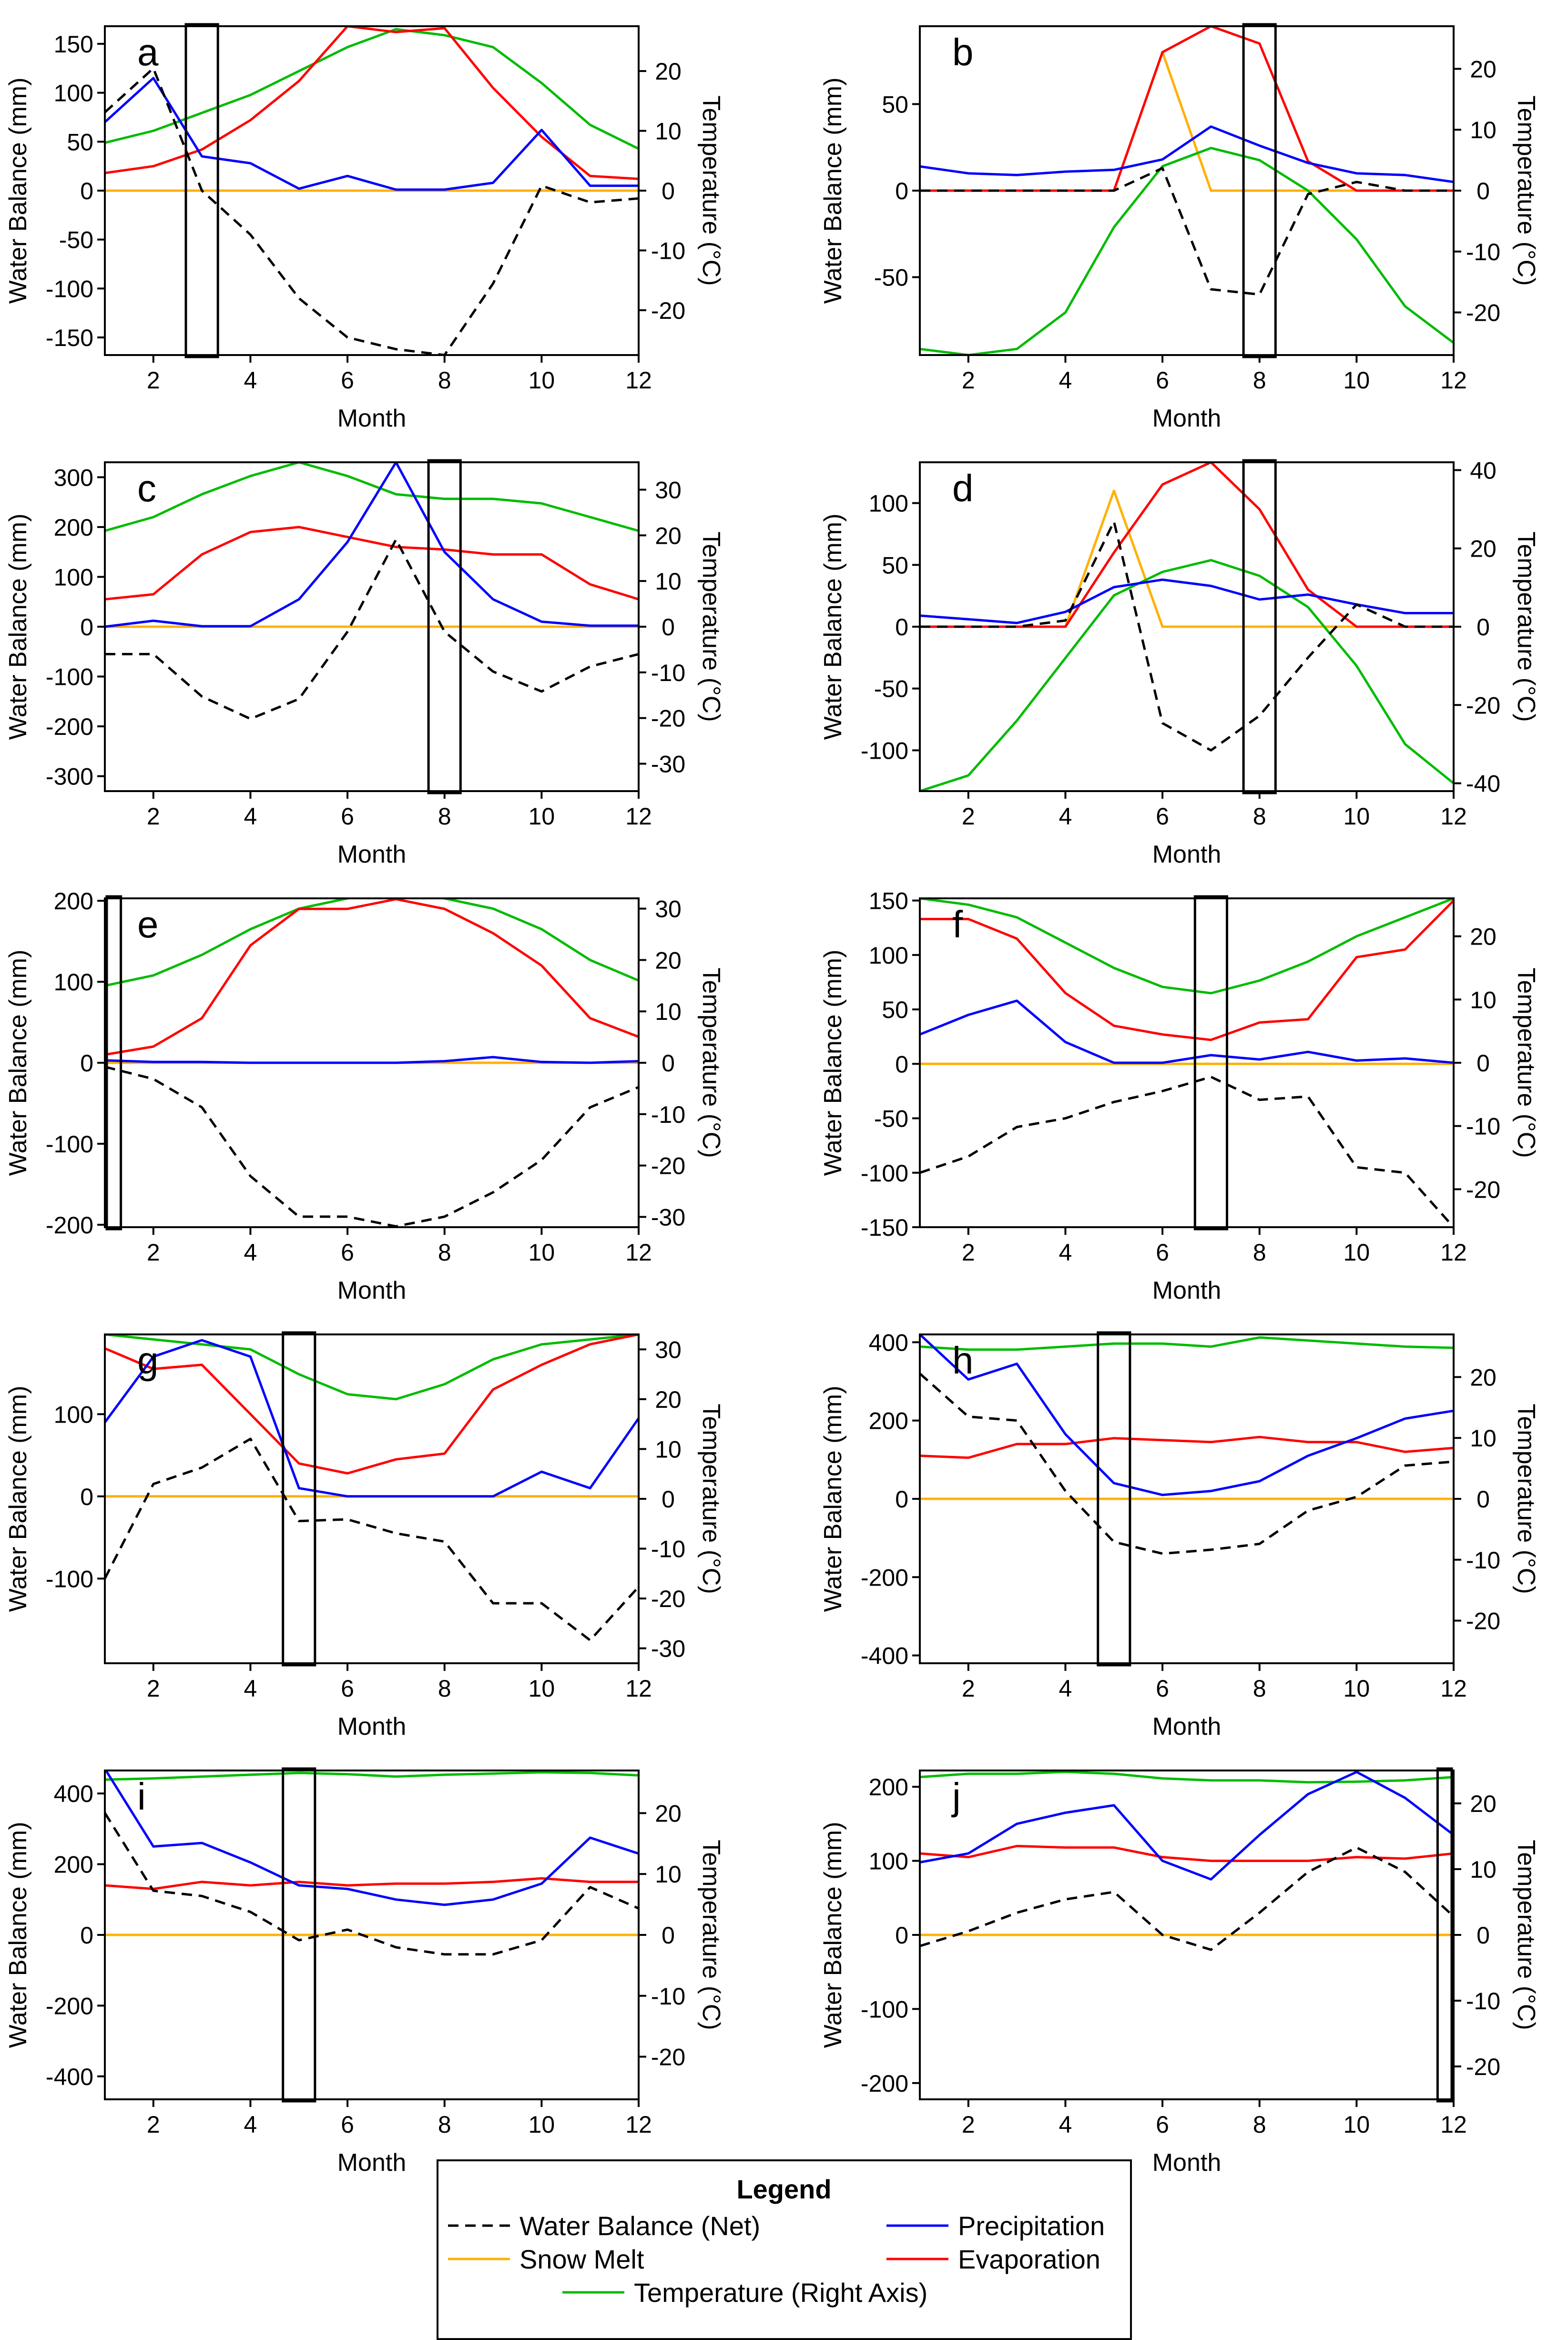  What do you see at coordinates (1029, 2259) in the screenshot?
I see `legend-label-evaporation: Evaporation` at bounding box center [1029, 2259].